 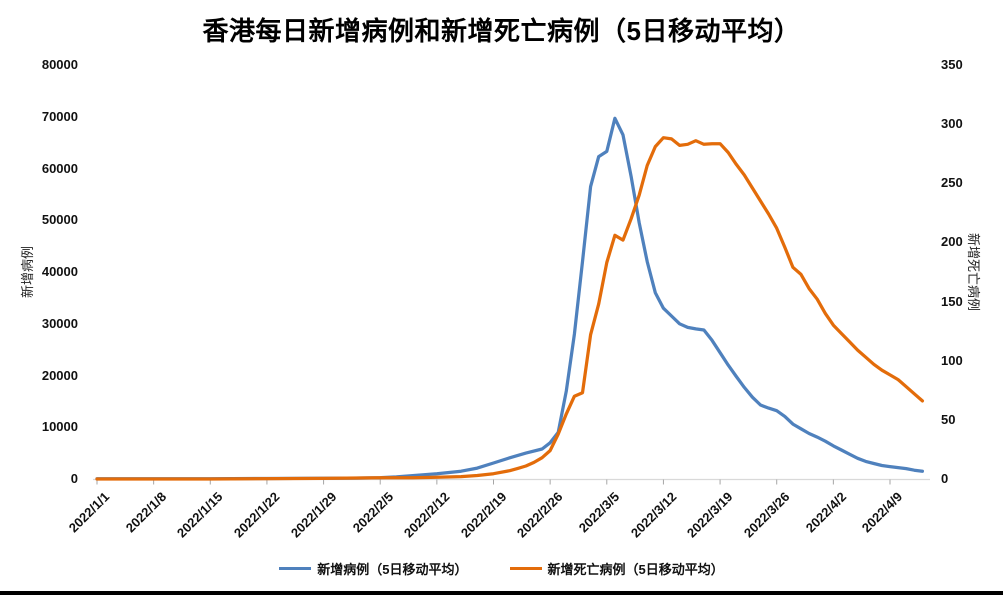 I want to click on y-right-tick-label: 250, so click(x=952, y=183).